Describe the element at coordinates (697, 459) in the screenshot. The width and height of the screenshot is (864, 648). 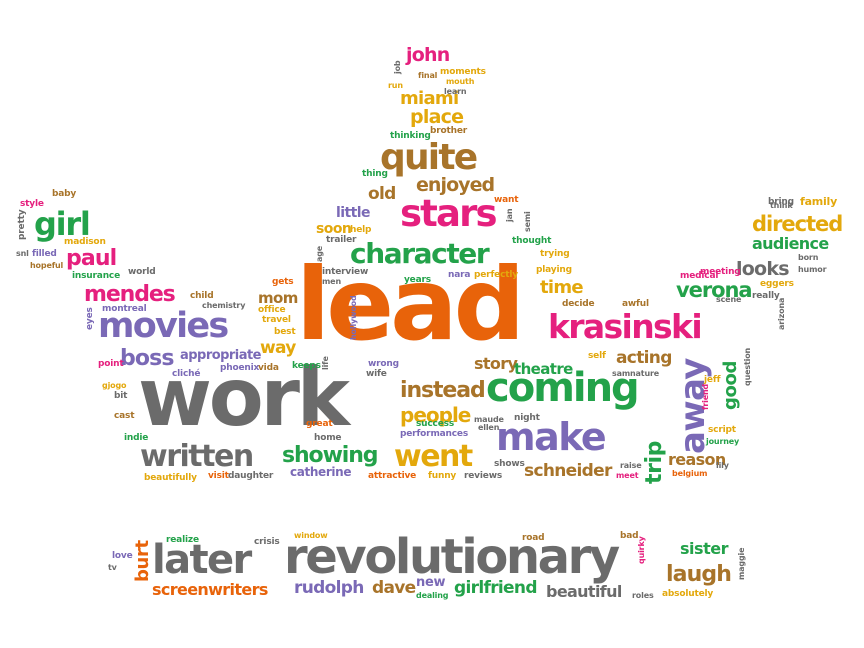
I see `word-reason: reason` at that location.